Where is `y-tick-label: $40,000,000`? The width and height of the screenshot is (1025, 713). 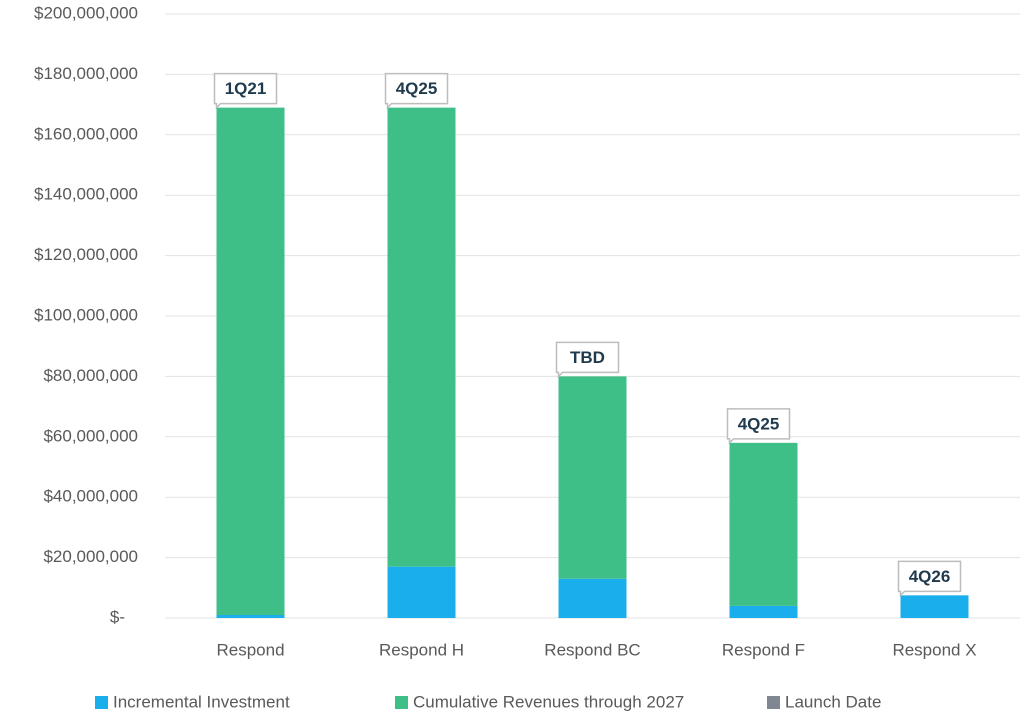 y-tick-label: $40,000,000 is located at coordinates (90, 496).